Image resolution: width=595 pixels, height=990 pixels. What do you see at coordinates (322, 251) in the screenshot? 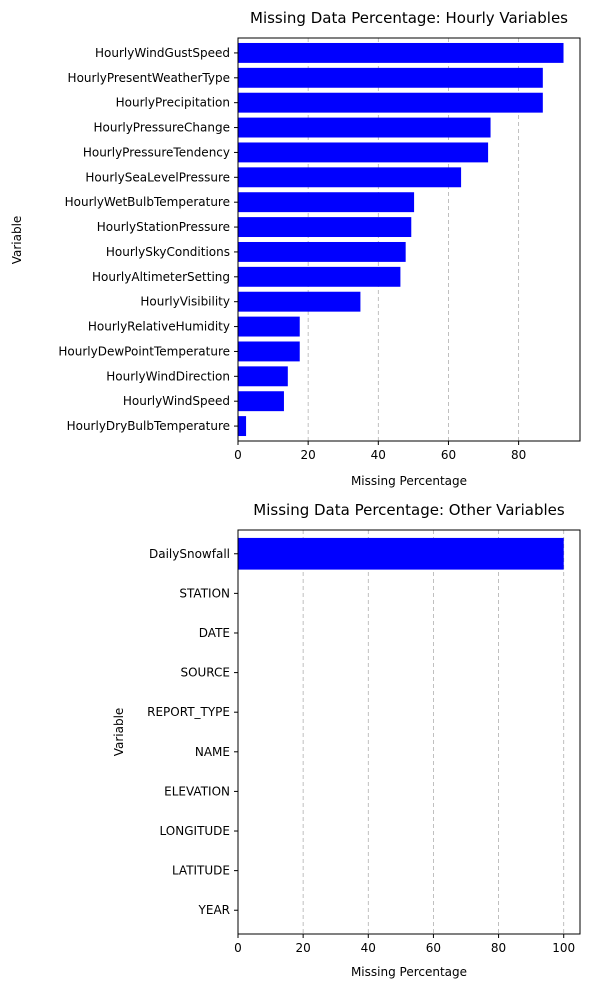
I see `bar-hourlyskyconditions` at bounding box center [322, 251].